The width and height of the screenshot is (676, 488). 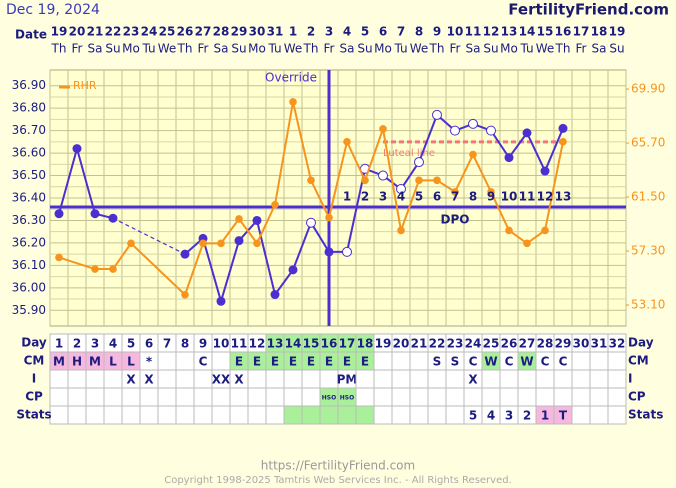 What do you see at coordinates (31, 35) in the screenshot?
I see `row-label: Date` at bounding box center [31, 35].